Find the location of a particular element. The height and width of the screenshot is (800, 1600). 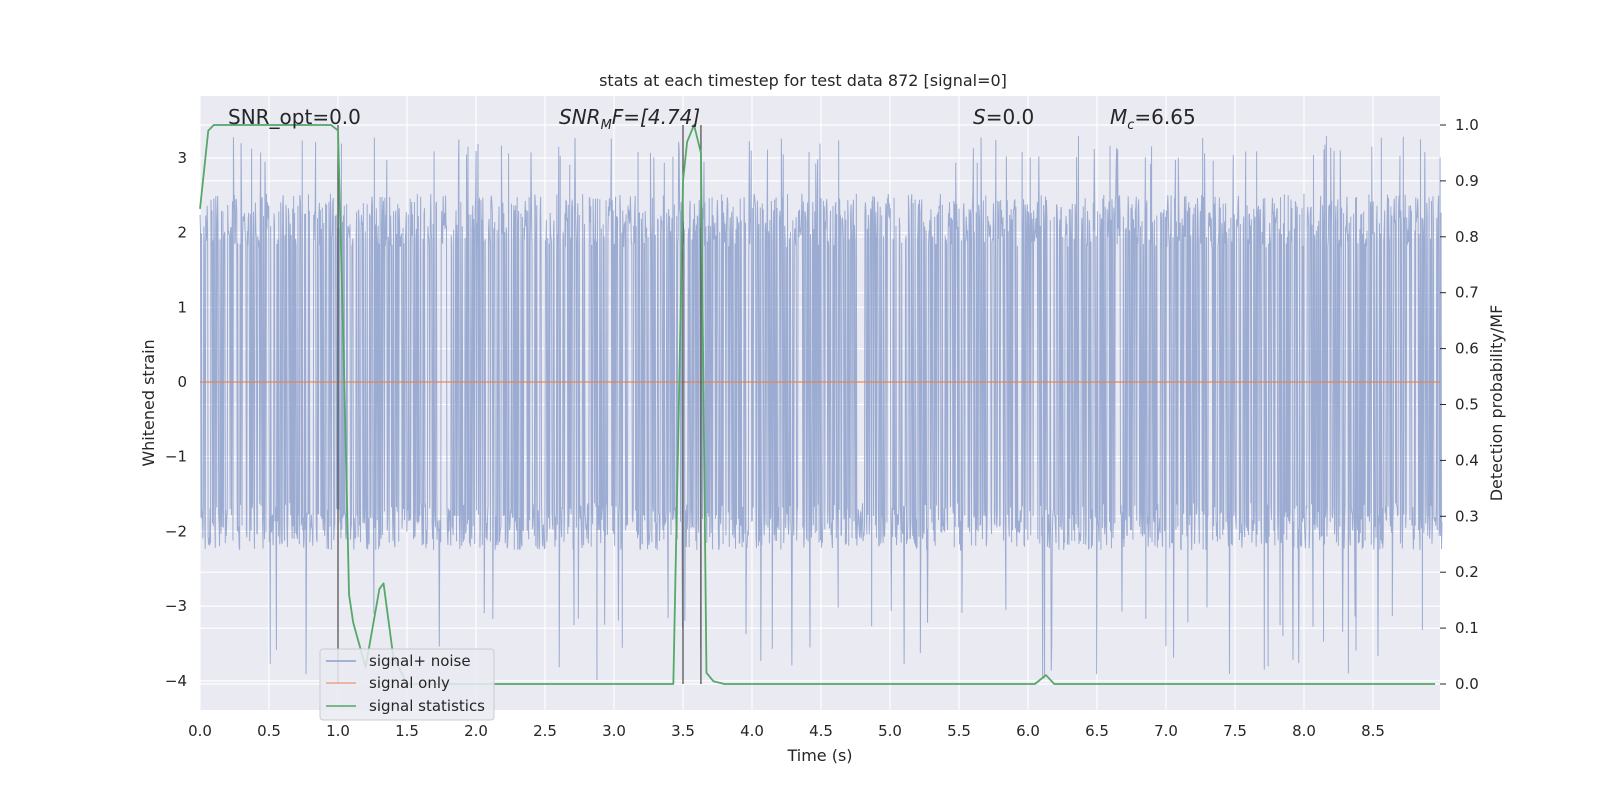

y-right-axis-label: Detection probability/MF is located at coordinates (1496, 403).